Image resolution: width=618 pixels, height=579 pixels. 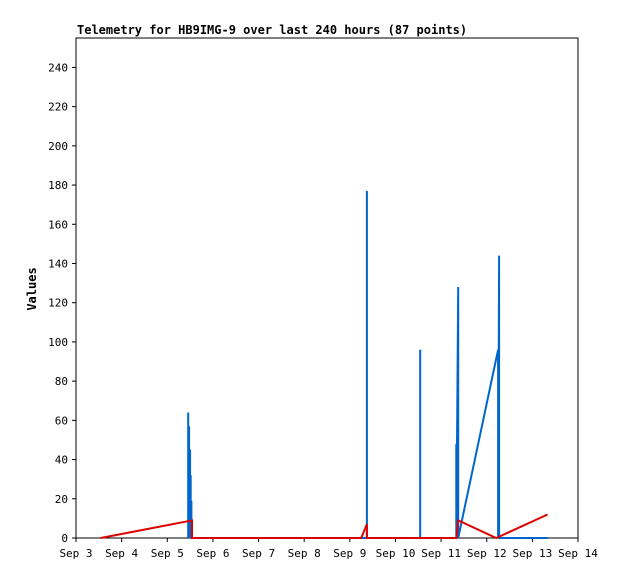 What do you see at coordinates (58, 67) in the screenshot?
I see `y-tick-label: 240` at bounding box center [58, 67].